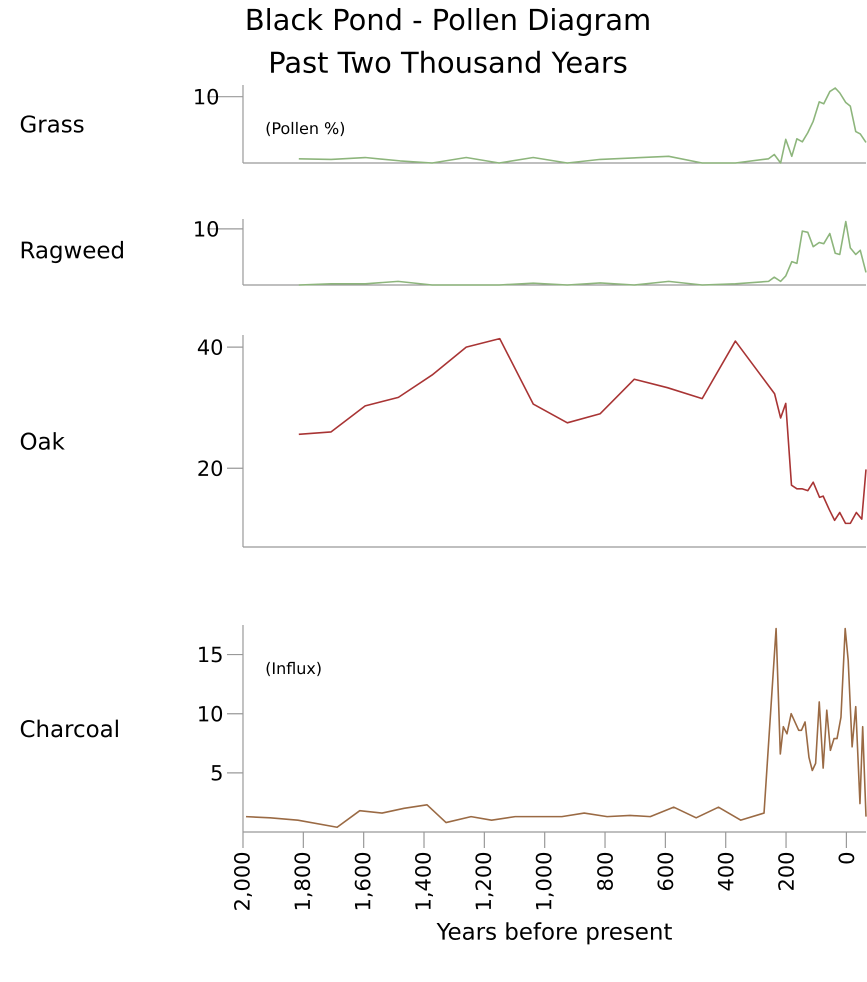 The height and width of the screenshot is (982, 867). Describe the element at coordinates (52, 124) in the screenshot. I see `y-axis-title: Grass` at that location.